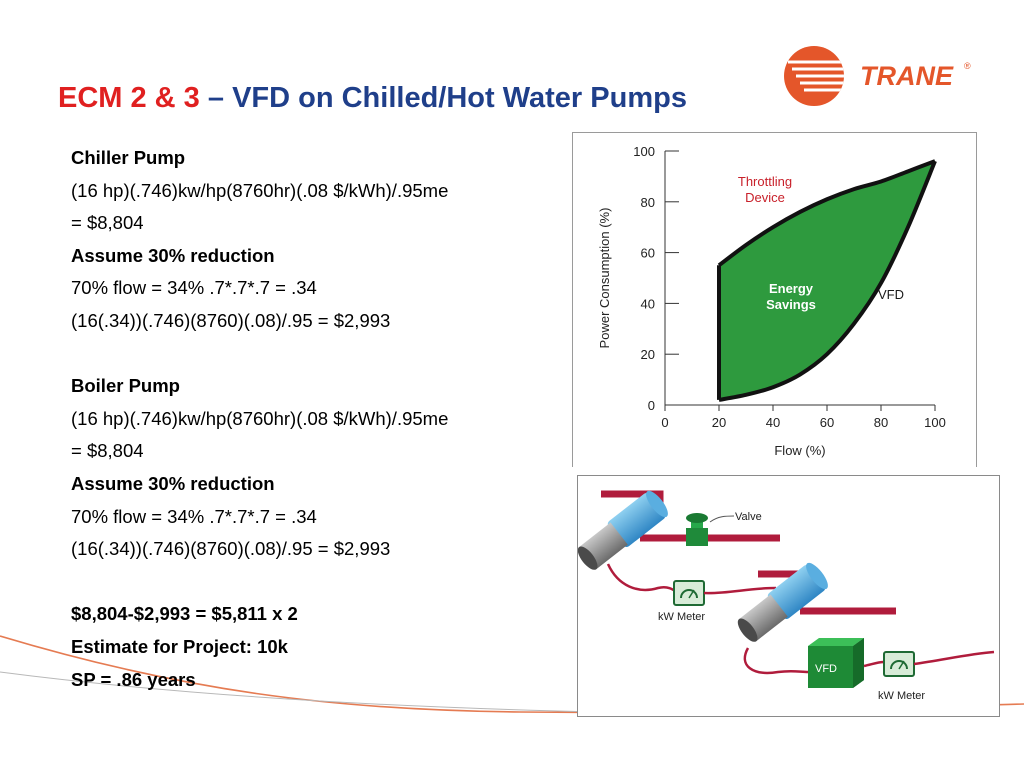 This screenshot has height=768, width=1024. I want to click on y-tick-label: 20, so click(648, 354).